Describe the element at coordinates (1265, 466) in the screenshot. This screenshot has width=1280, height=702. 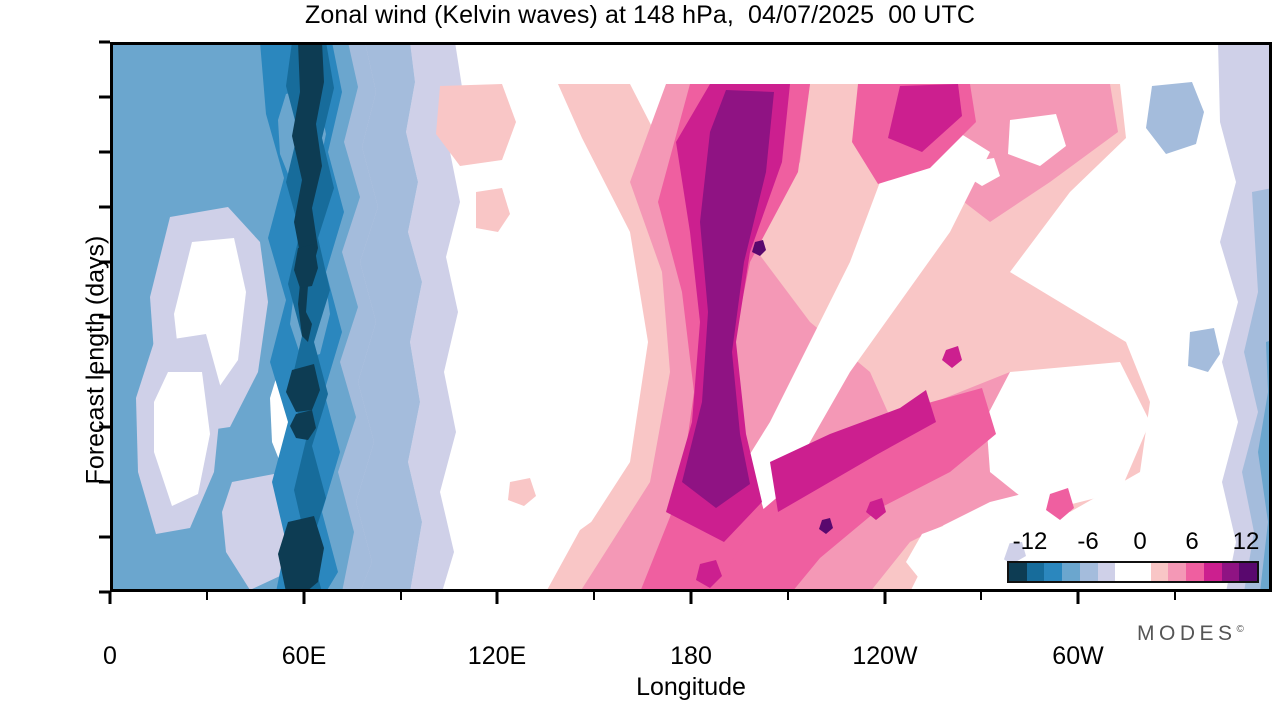
I see `band-wrap-neg7.5` at that location.